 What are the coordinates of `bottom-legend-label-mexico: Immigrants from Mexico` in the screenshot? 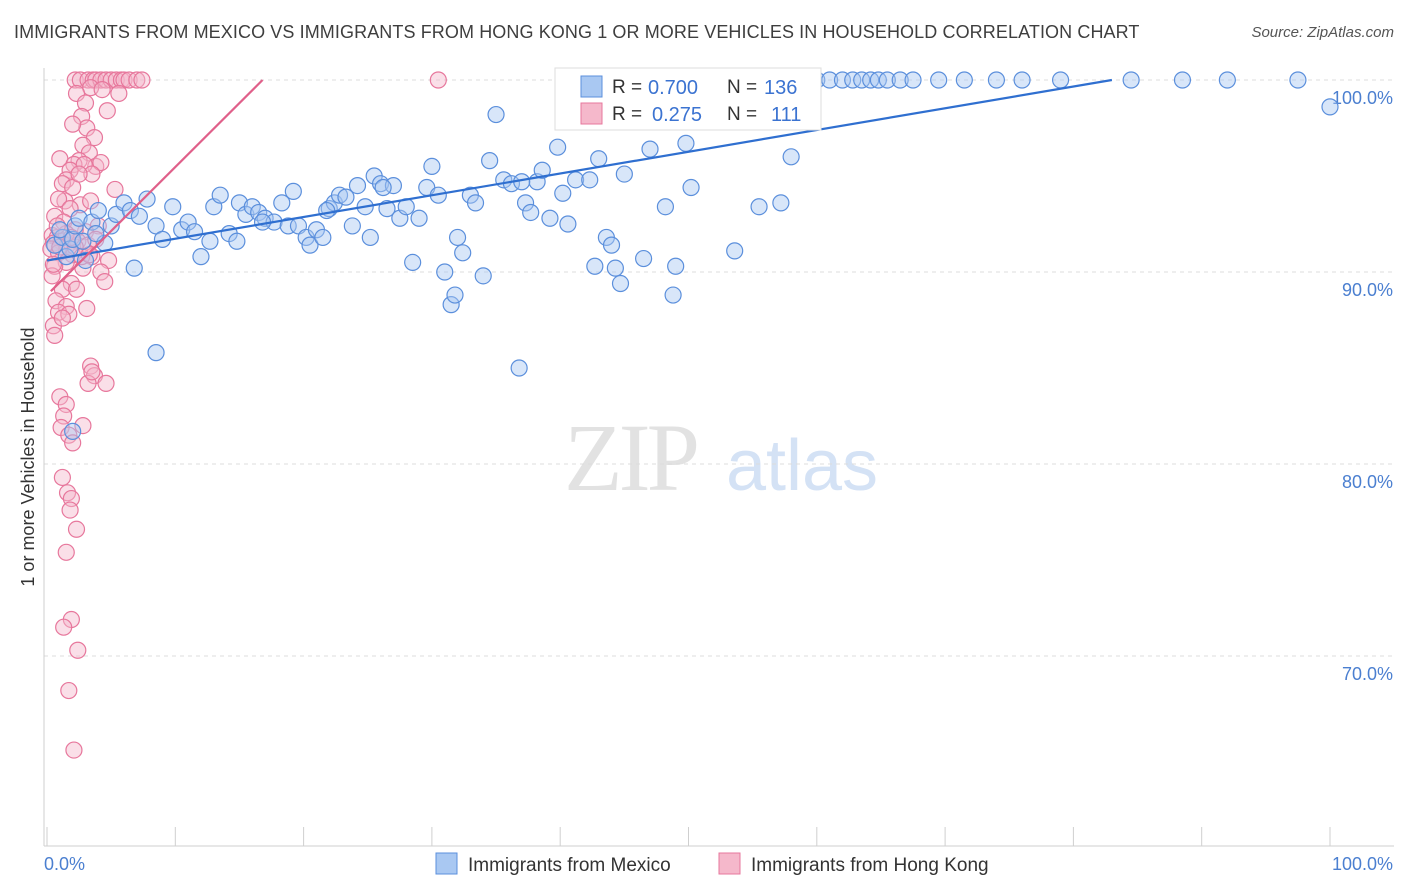 It's located at (569, 865).